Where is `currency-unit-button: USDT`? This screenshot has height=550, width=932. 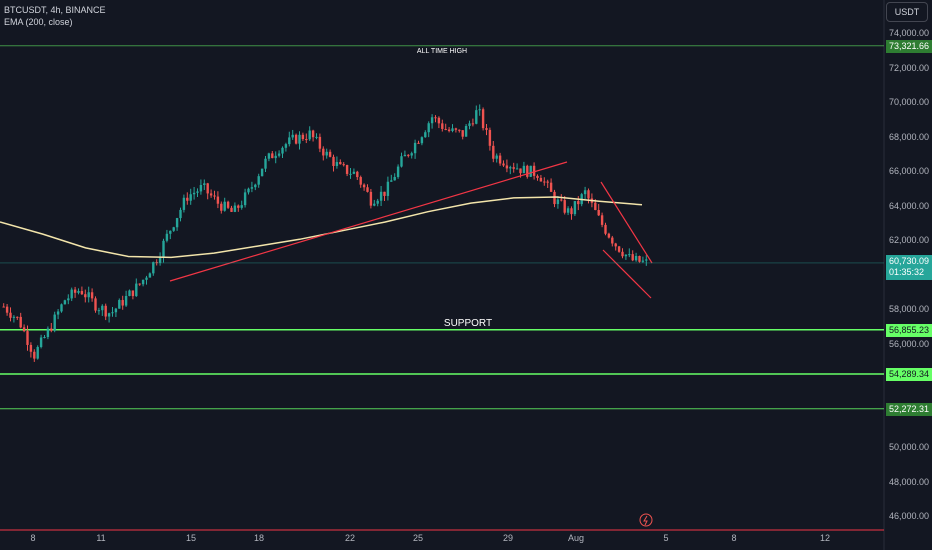 currency-unit-button: USDT is located at coordinates (907, 12).